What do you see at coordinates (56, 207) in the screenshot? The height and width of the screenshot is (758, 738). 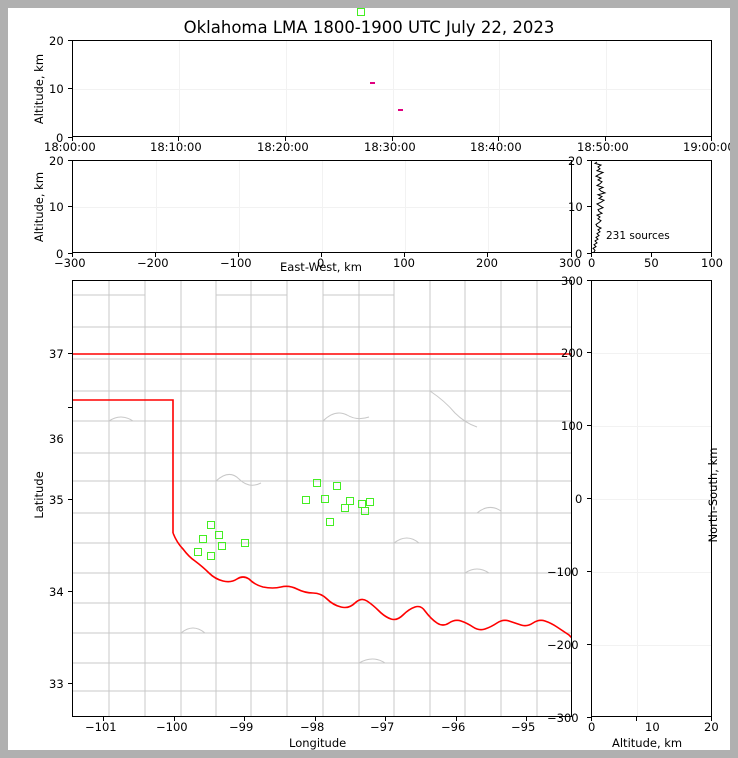 I see `ew-ytick: 10` at bounding box center [56, 207].